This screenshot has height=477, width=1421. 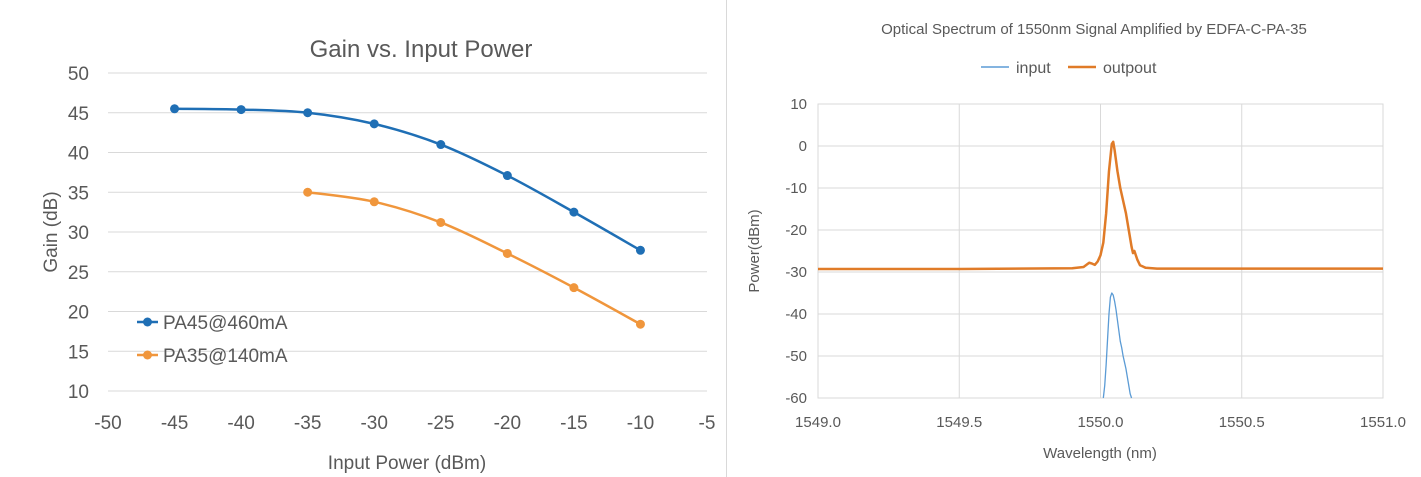 I want to click on x-tick-label: -45, so click(x=174, y=423).